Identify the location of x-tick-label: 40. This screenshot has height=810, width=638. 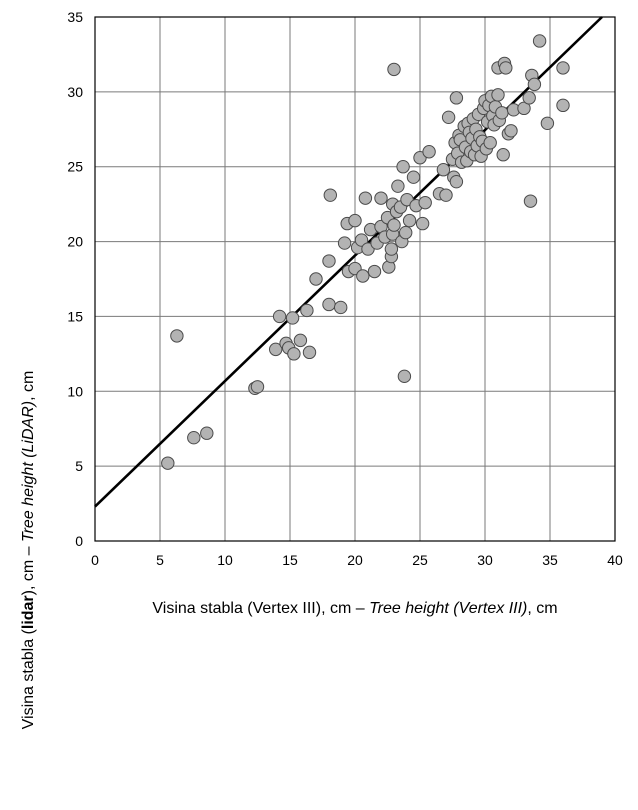
(615, 560).